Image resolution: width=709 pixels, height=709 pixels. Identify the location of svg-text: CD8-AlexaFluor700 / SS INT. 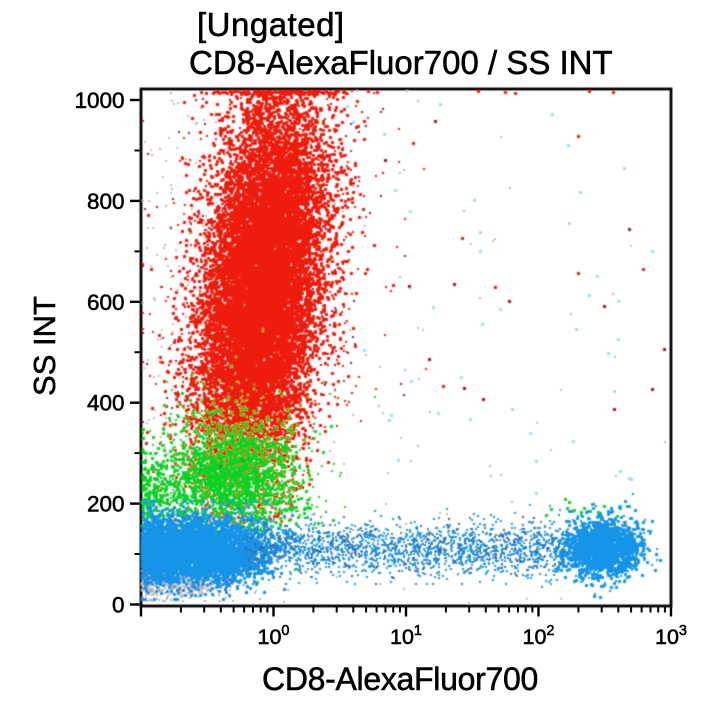
(401, 62).